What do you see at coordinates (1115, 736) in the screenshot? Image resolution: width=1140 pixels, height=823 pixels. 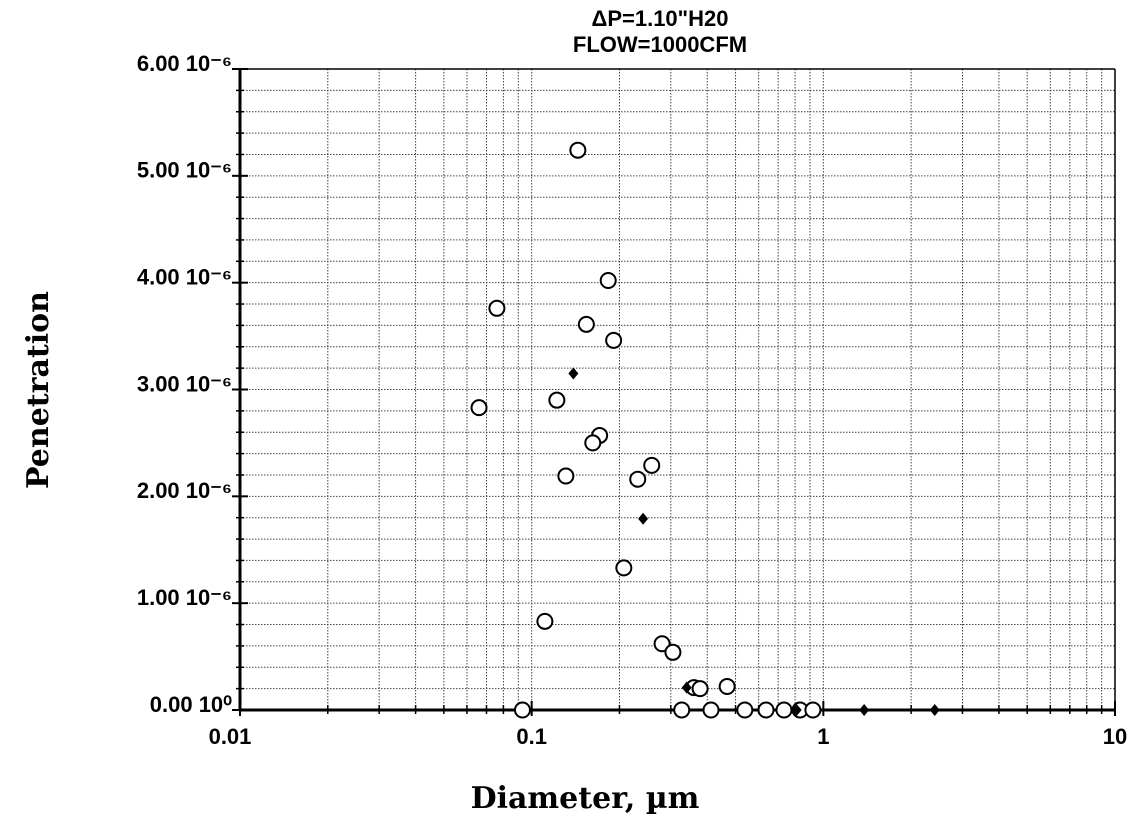 I see `x-tick-label: 10` at bounding box center [1115, 736].